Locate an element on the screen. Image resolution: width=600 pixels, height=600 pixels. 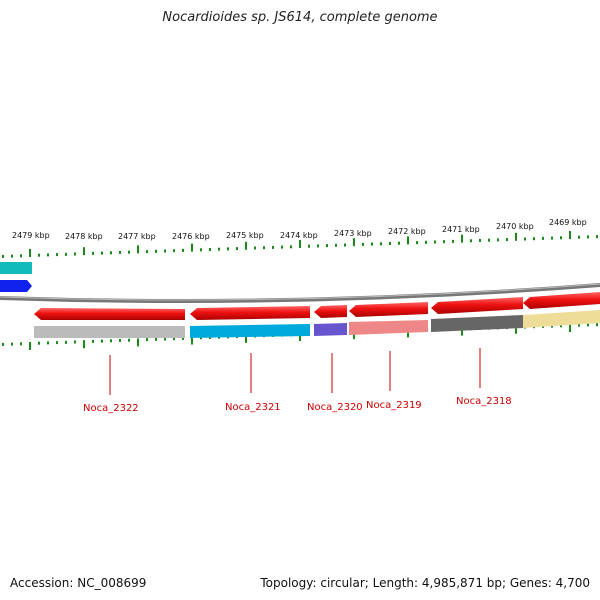
ruler-label: 2471 kbp is located at coordinates (461, 229).